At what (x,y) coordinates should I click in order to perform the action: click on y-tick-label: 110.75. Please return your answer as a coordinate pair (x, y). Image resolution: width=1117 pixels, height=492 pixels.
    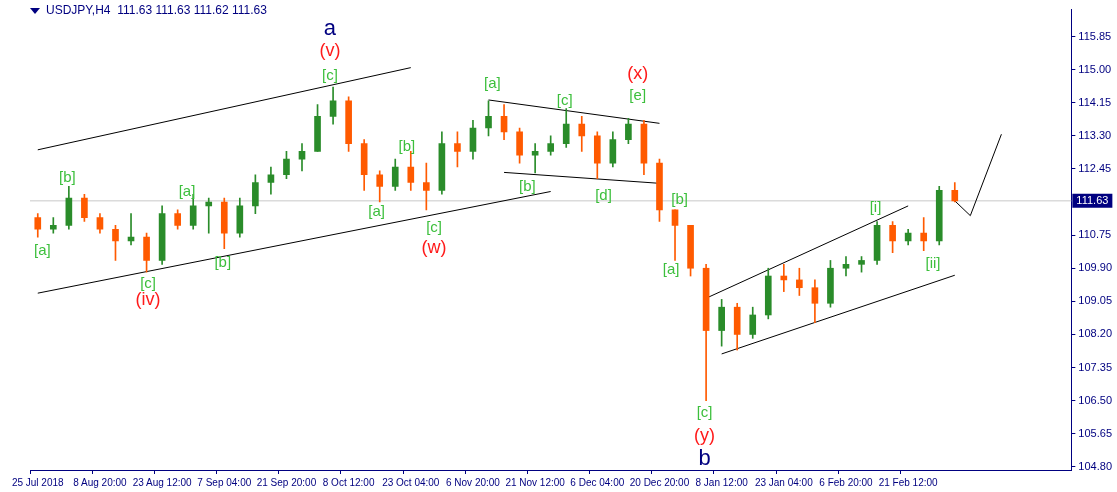
    Looking at the image, I should click on (1095, 234).